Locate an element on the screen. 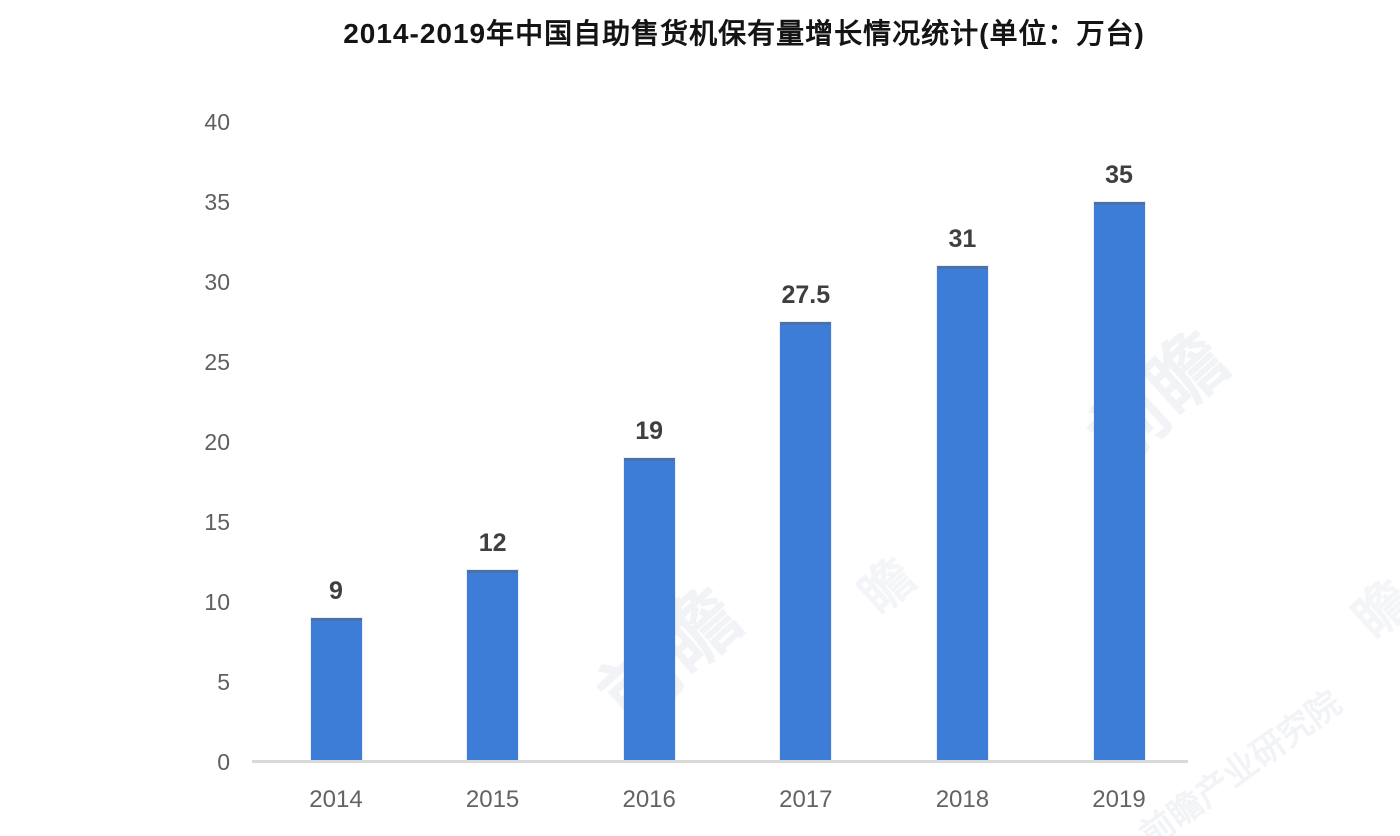 This screenshot has height=836, width=1400. value-label-2014: 9 is located at coordinates (336, 591).